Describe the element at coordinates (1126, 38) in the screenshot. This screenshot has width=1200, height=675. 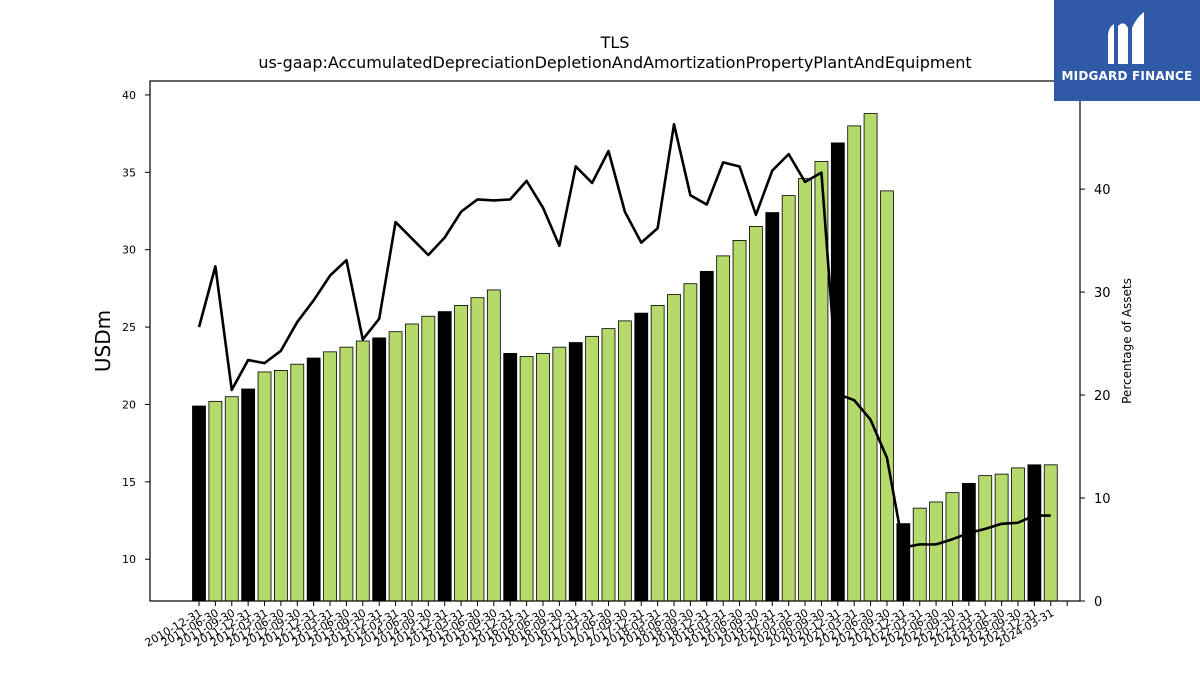
I see `midgard-m-logo-icon` at that location.